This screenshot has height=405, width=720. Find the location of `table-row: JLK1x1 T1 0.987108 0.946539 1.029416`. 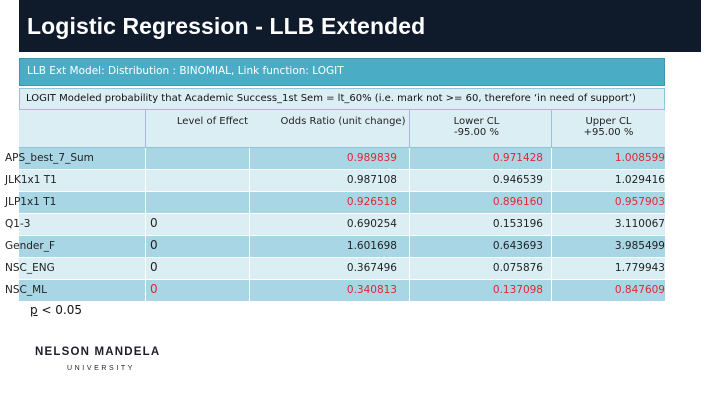

table-row: JLK1x1 T1 0.987108 0.946539 1.029416 is located at coordinates (335, 181).